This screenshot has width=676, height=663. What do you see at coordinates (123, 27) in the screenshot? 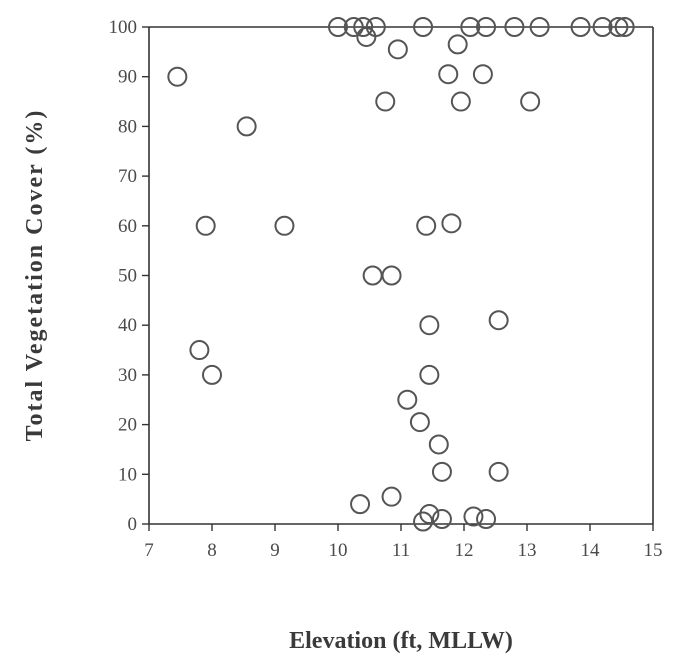
I see `y-tick-label: 100` at bounding box center [123, 27].